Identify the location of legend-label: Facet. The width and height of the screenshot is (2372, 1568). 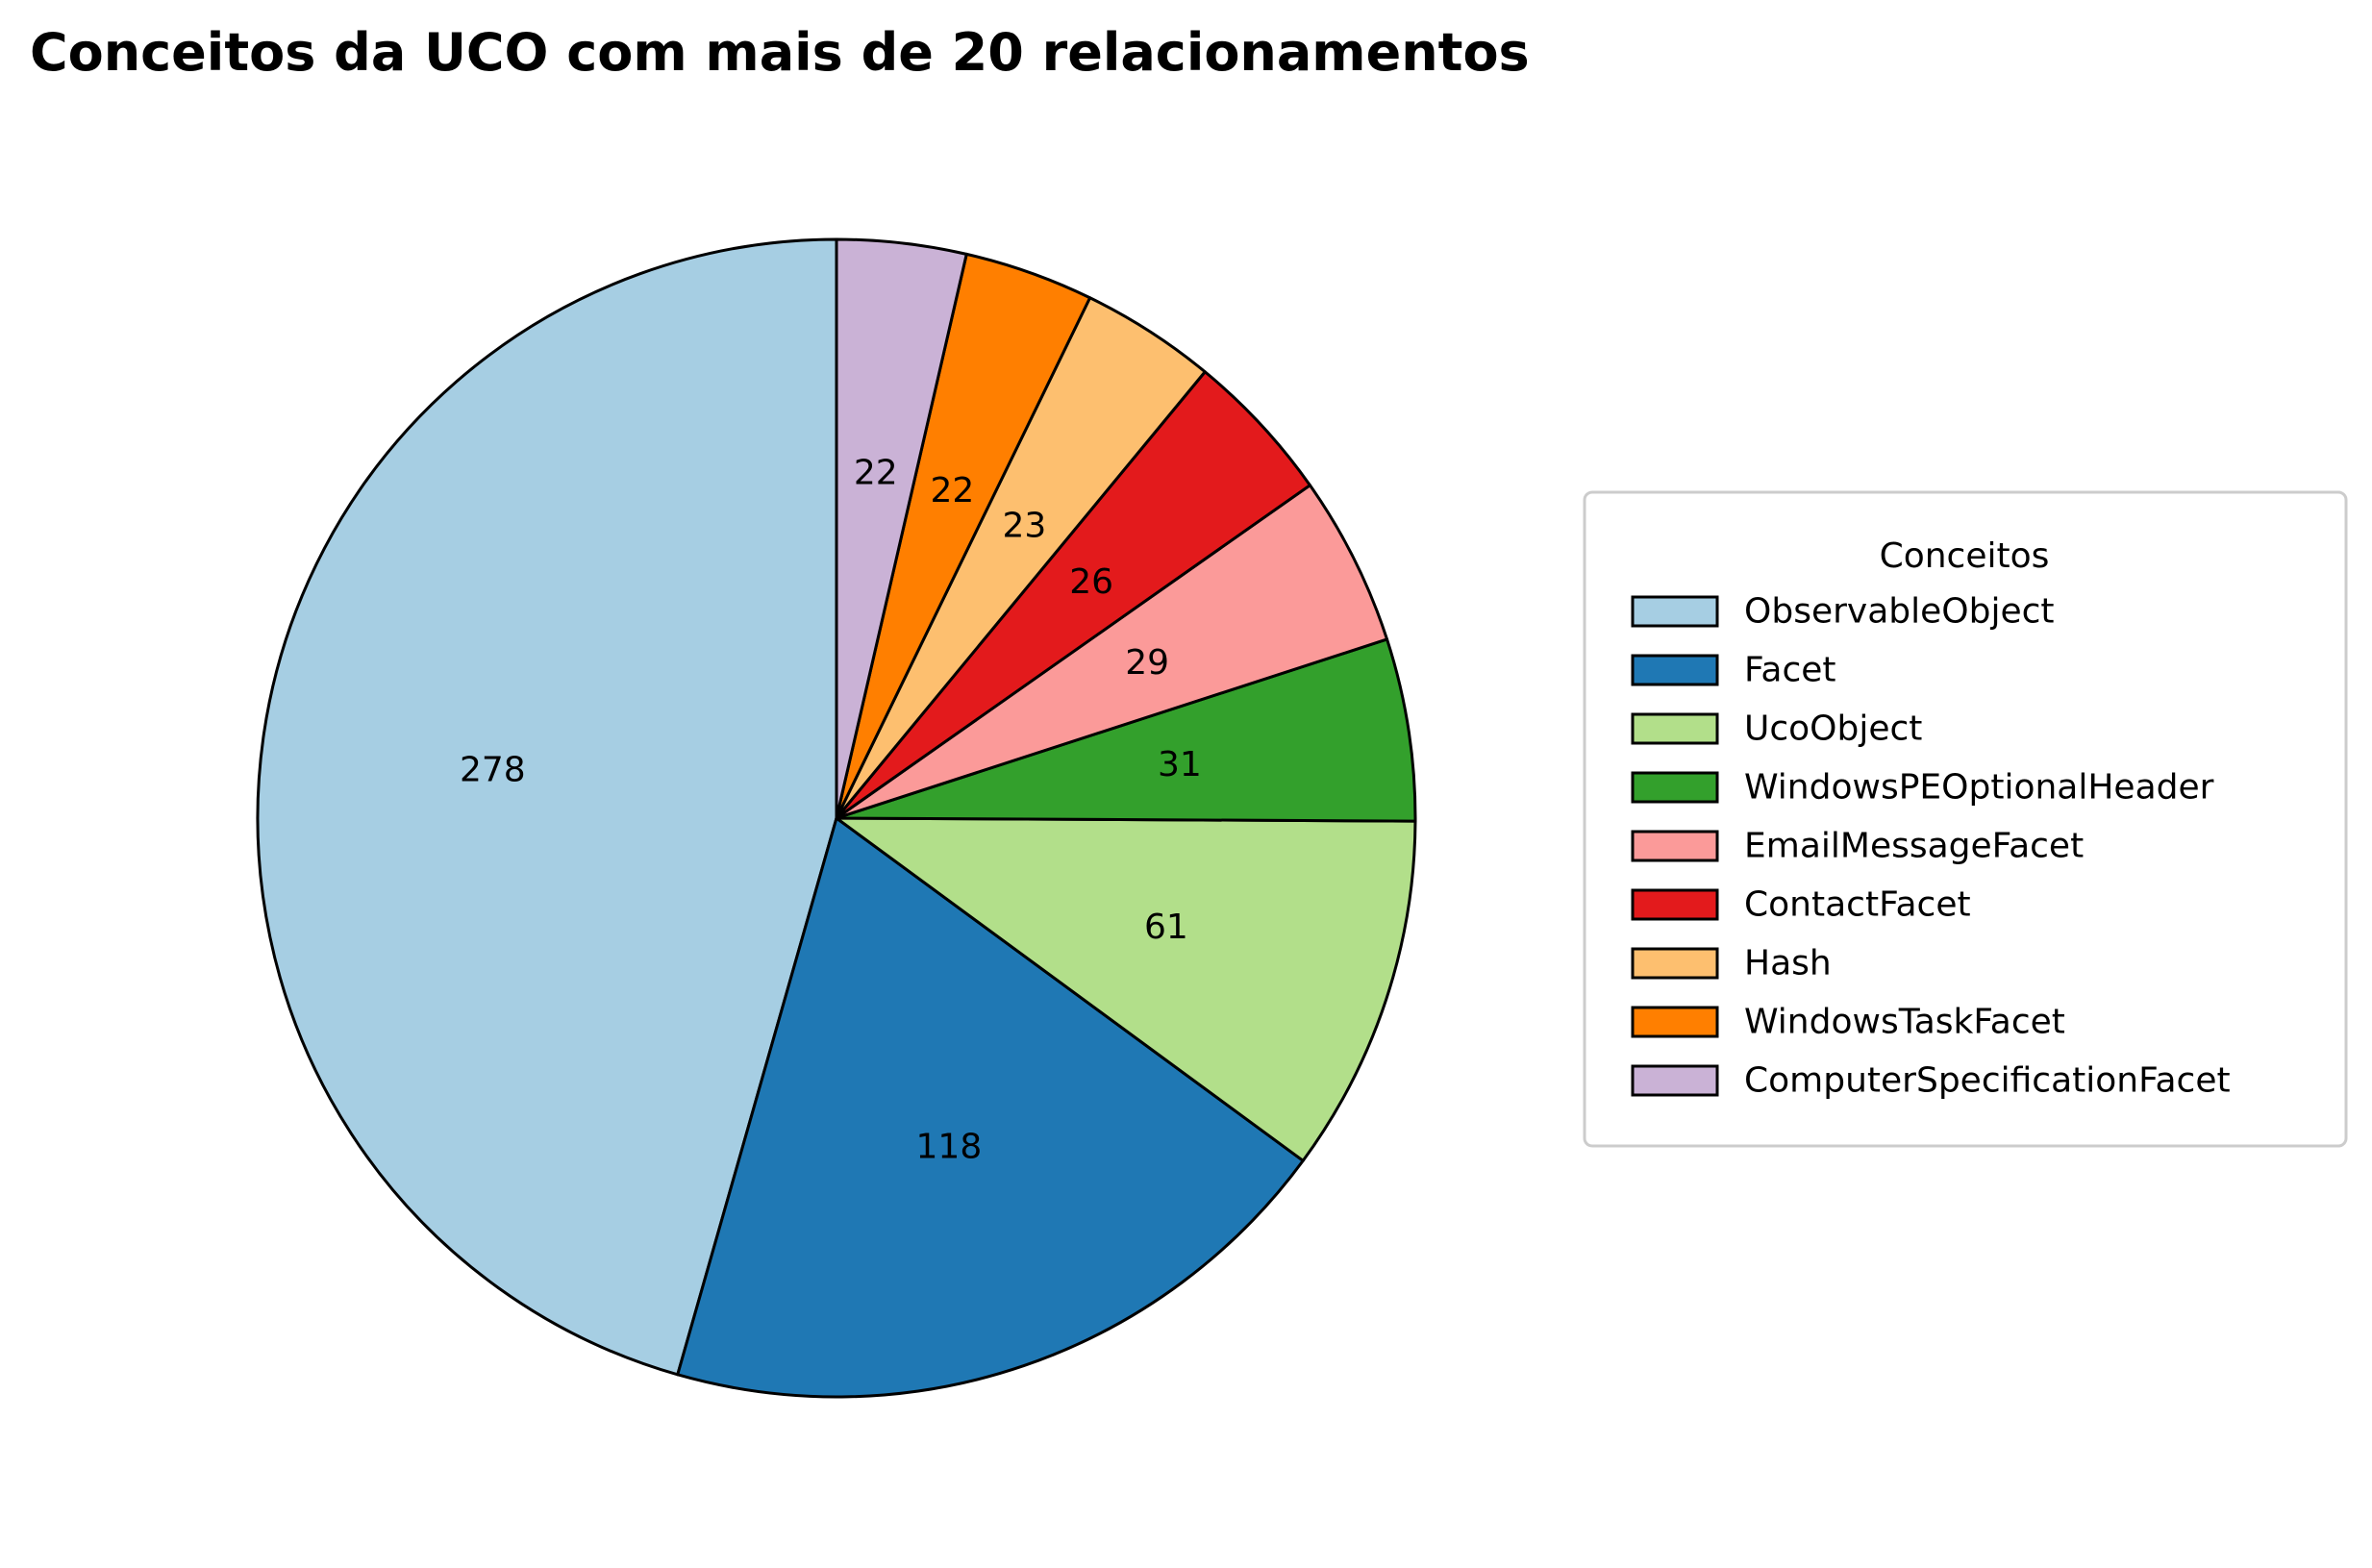
(1790, 670).